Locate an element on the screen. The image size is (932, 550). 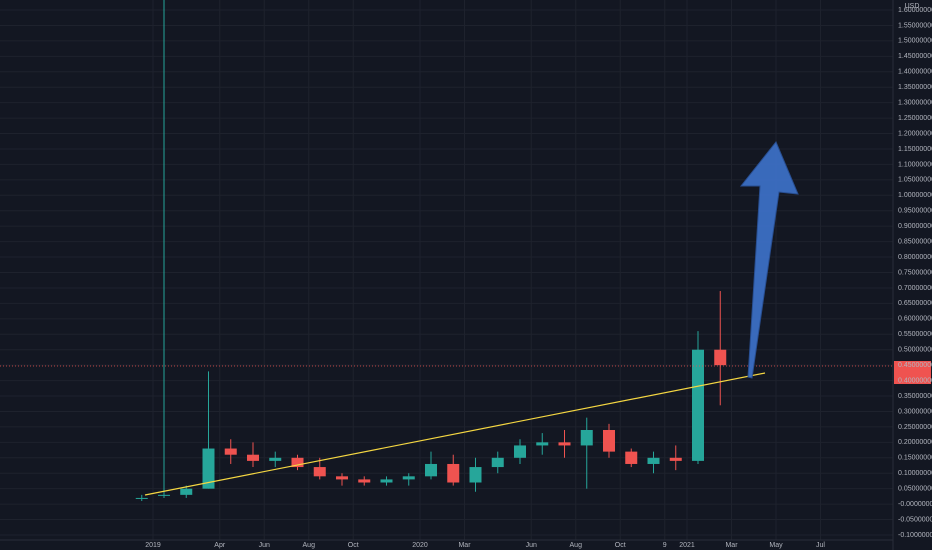
y-tick-label: 0.20000000 is located at coordinates (915, 442).